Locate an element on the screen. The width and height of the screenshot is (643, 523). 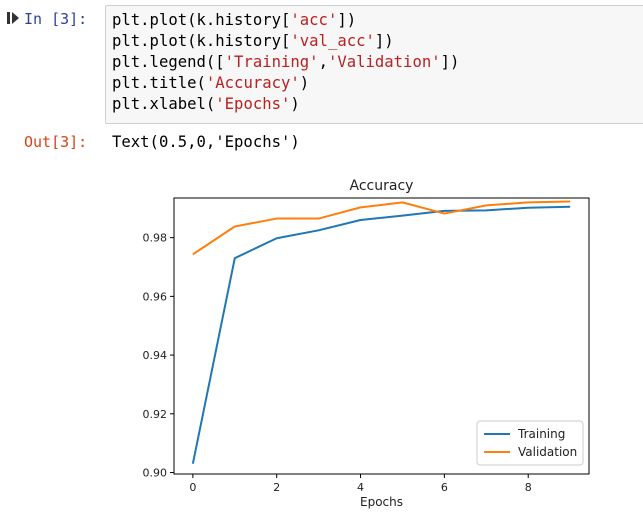
series-line-validation is located at coordinates (381, 228).